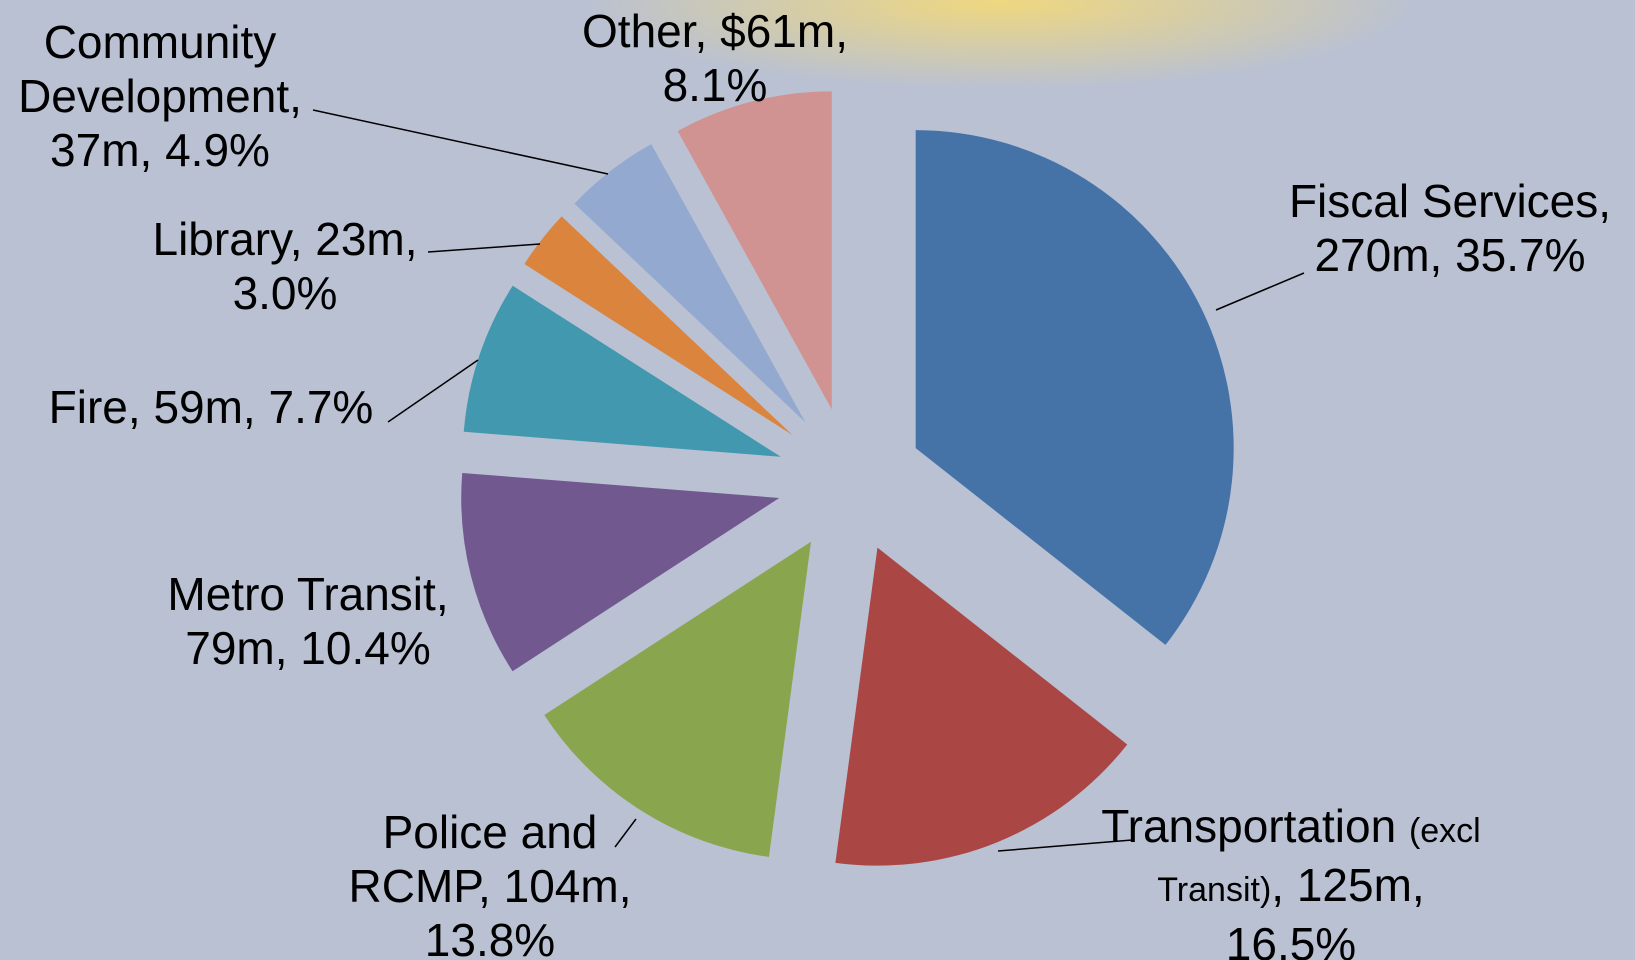 This screenshot has height=960, width=1635. I want to click on percent-label: 16.5%, so click(1291, 939).